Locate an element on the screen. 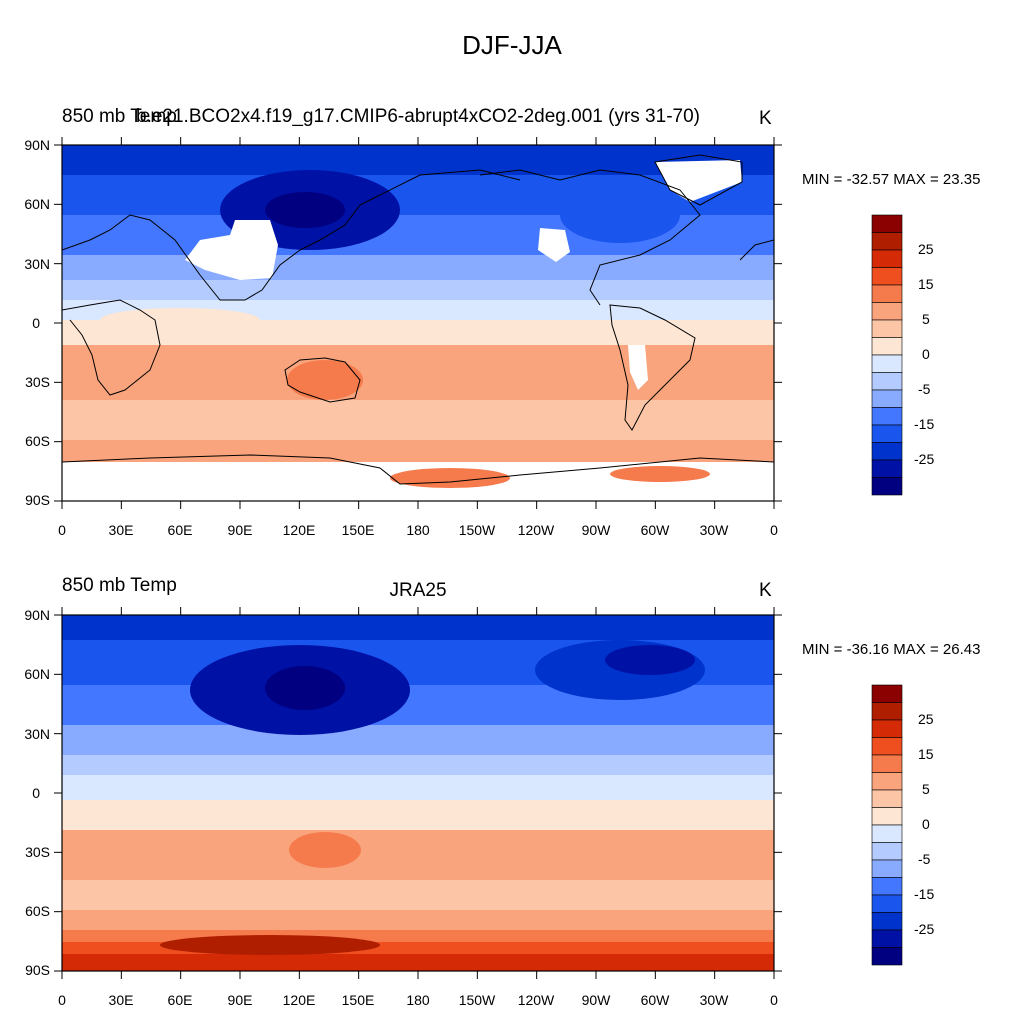 This screenshot has width=1024, height=1024. lon-label: 150E is located at coordinates (358, 530).